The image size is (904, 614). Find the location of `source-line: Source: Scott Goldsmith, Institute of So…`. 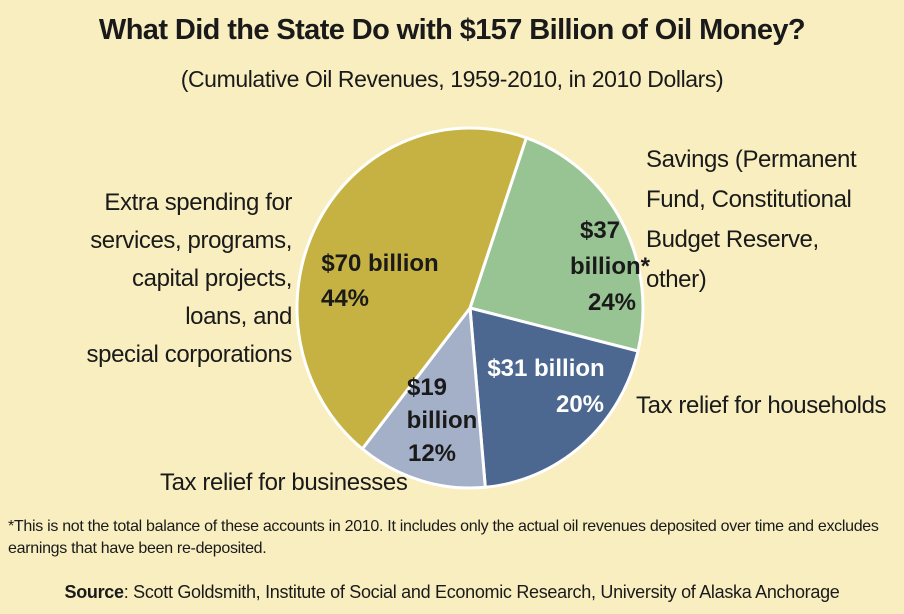

source-line: Source: Scott Goldsmith, Institute of So… is located at coordinates (452, 592).